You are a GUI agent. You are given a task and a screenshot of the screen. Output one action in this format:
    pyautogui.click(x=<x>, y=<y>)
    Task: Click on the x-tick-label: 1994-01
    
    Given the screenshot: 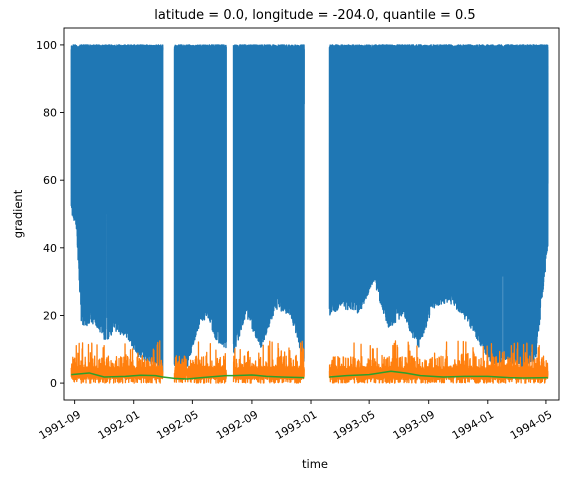 What is the action you would take?
    pyautogui.click(x=473, y=425)
    